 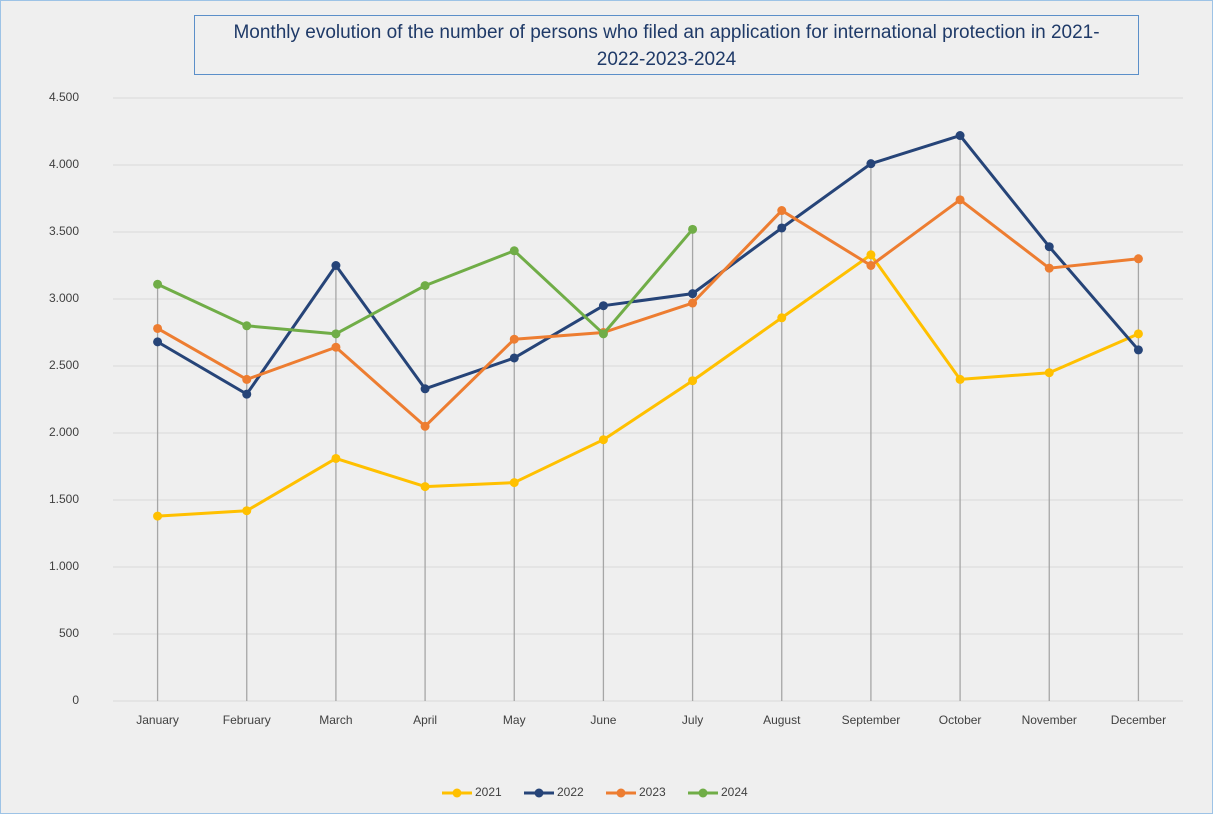 I want to click on x-tick-label: May, so click(x=514, y=720).